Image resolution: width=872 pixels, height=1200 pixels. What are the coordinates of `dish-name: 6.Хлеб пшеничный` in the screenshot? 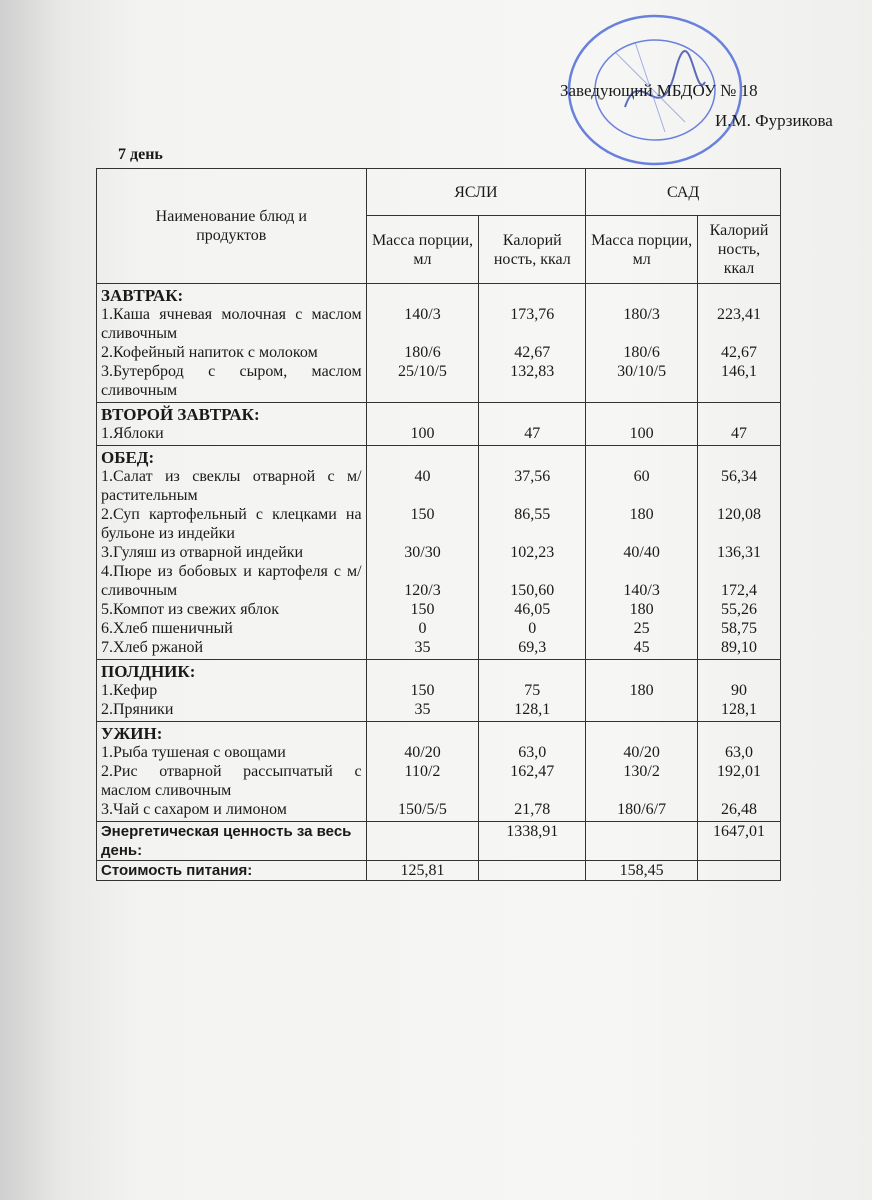 It's located at (231, 628).